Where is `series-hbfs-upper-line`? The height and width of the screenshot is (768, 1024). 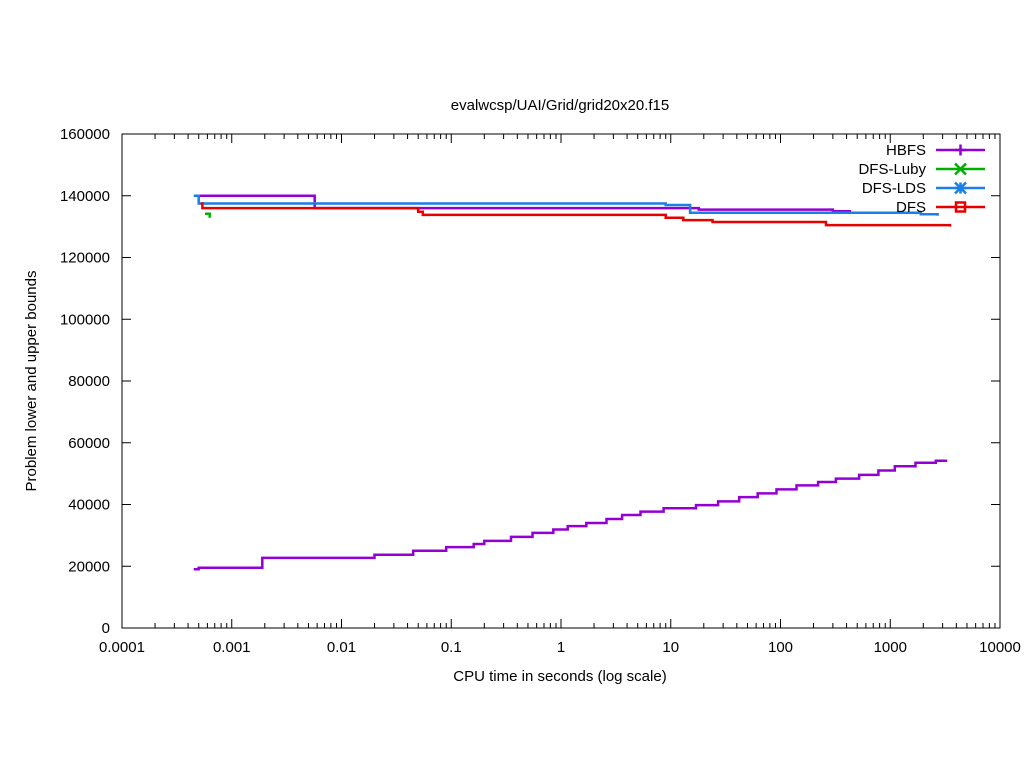 series-hbfs-upper-line is located at coordinates (525, 203).